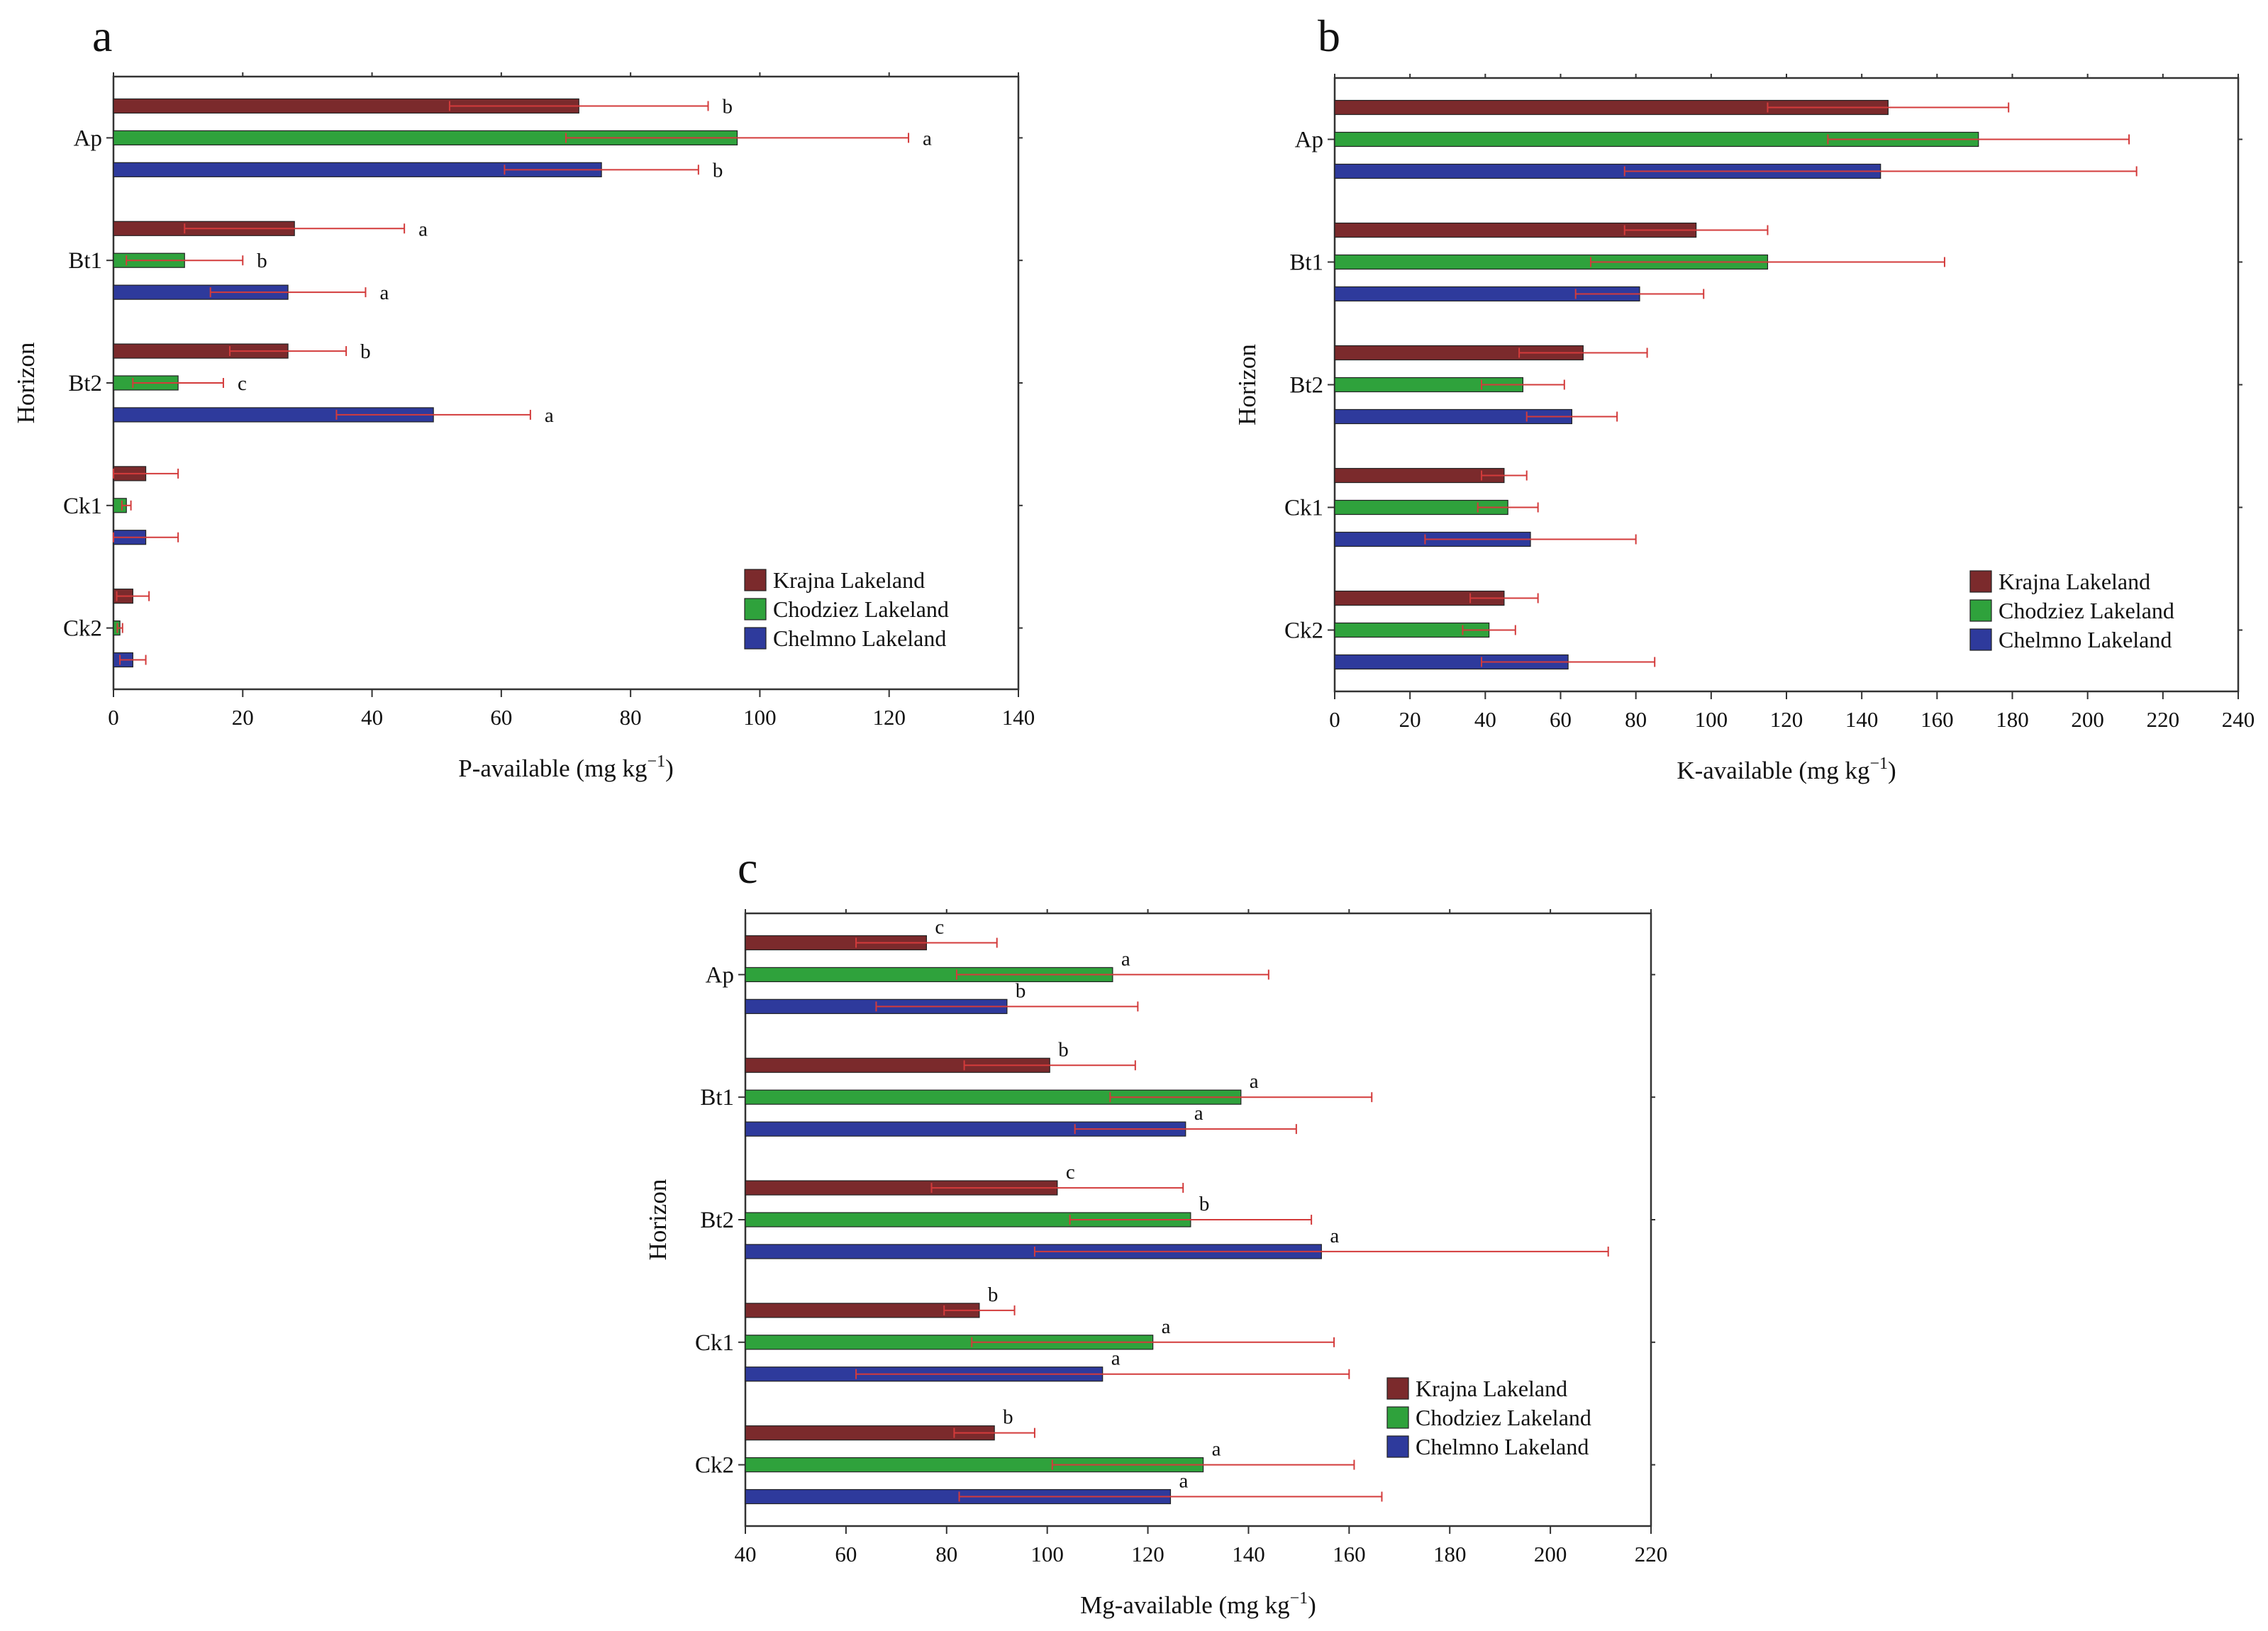 The width and height of the screenshot is (2268, 1631). Describe the element at coordinates (102, 36) in the screenshot. I see `panel-letter-a: a` at that location.